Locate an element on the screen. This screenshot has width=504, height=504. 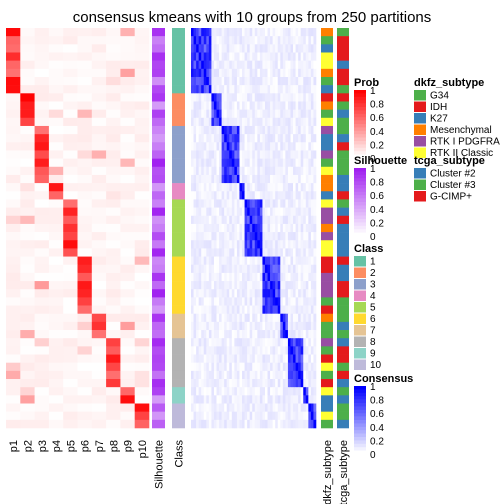
column-label: p7 is located at coordinates (100, 446).